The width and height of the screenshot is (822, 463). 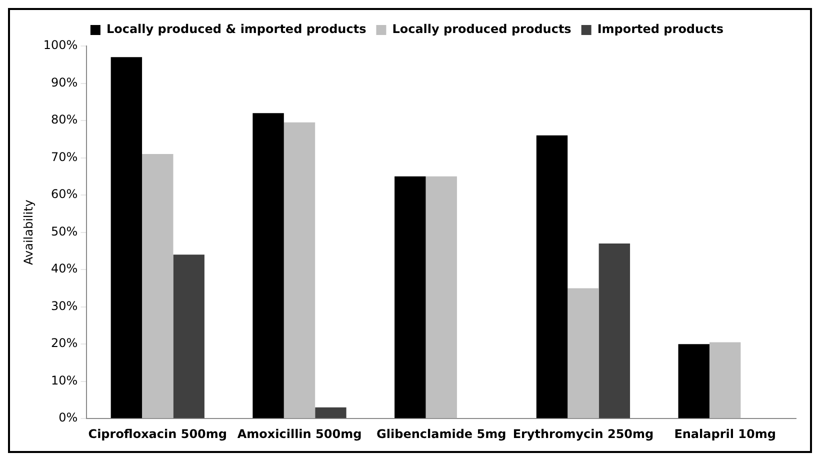 What do you see at coordinates (64, 380) in the screenshot?
I see `y-tick-label: 10%` at bounding box center [64, 380].